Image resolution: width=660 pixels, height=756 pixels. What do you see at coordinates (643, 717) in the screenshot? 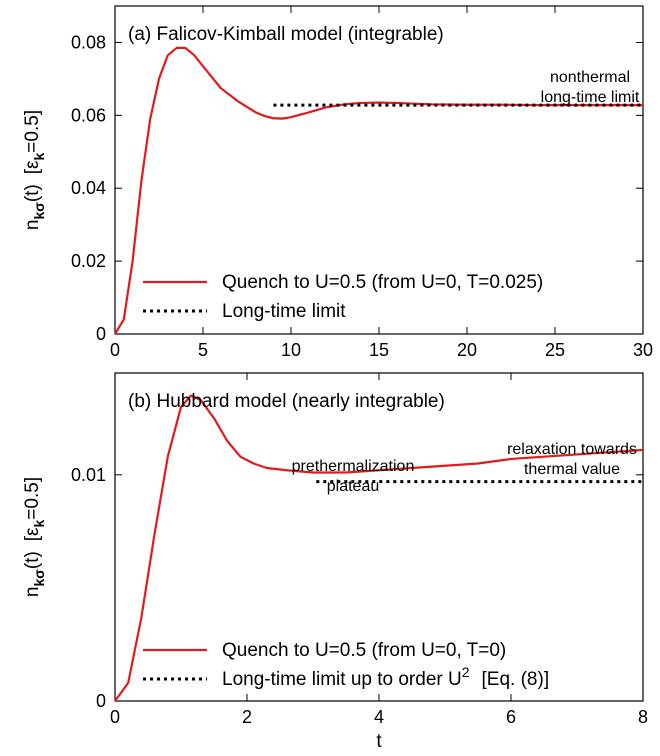
I see `x-tick-label: 8` at bounding box center [643, 717].